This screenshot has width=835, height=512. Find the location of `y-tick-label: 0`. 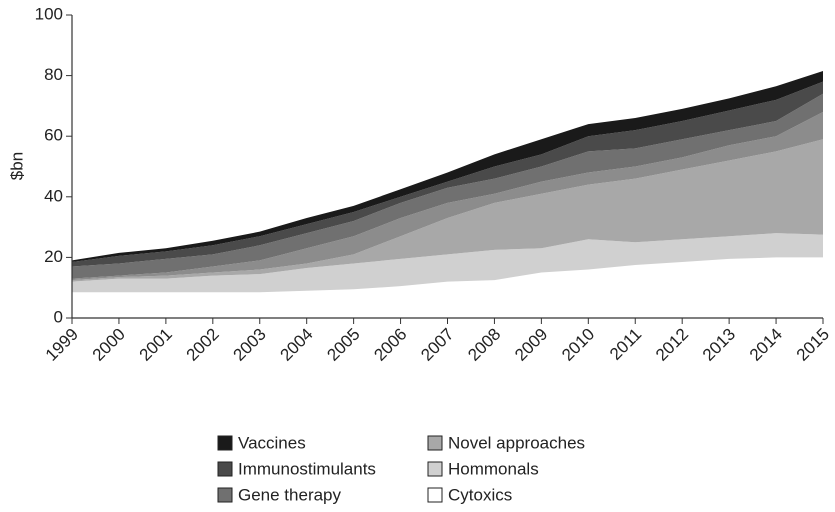

y-tick-label: 0 is located at coordinates (58, 316).